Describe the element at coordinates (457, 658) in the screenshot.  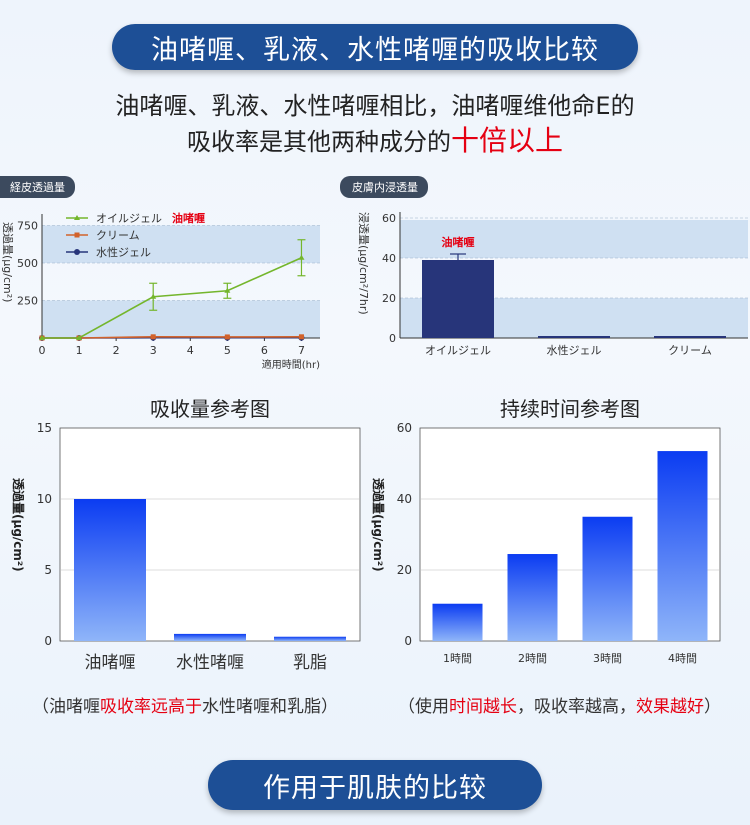
I see `category-label: 1時間` at that location.